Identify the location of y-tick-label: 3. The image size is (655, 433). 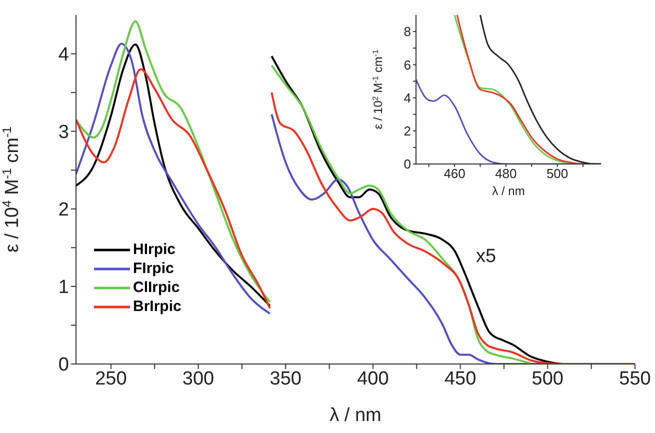
(63, 133).